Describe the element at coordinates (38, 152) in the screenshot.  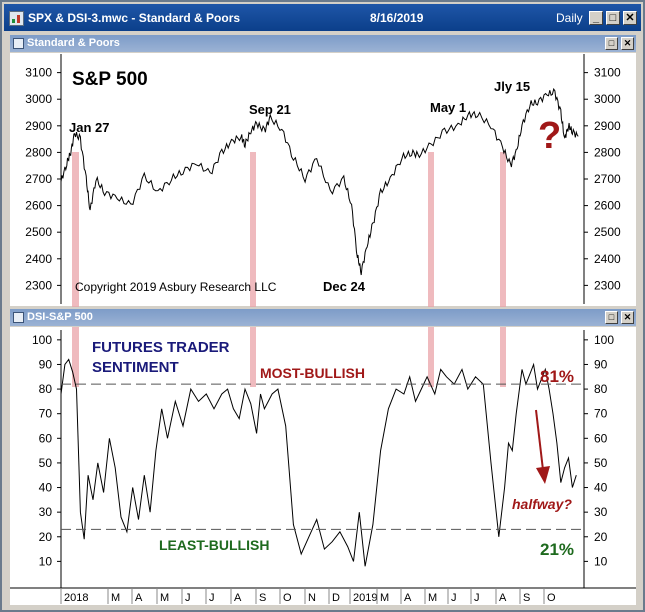
I see `spx-y-tick-left: 2800` at that location.